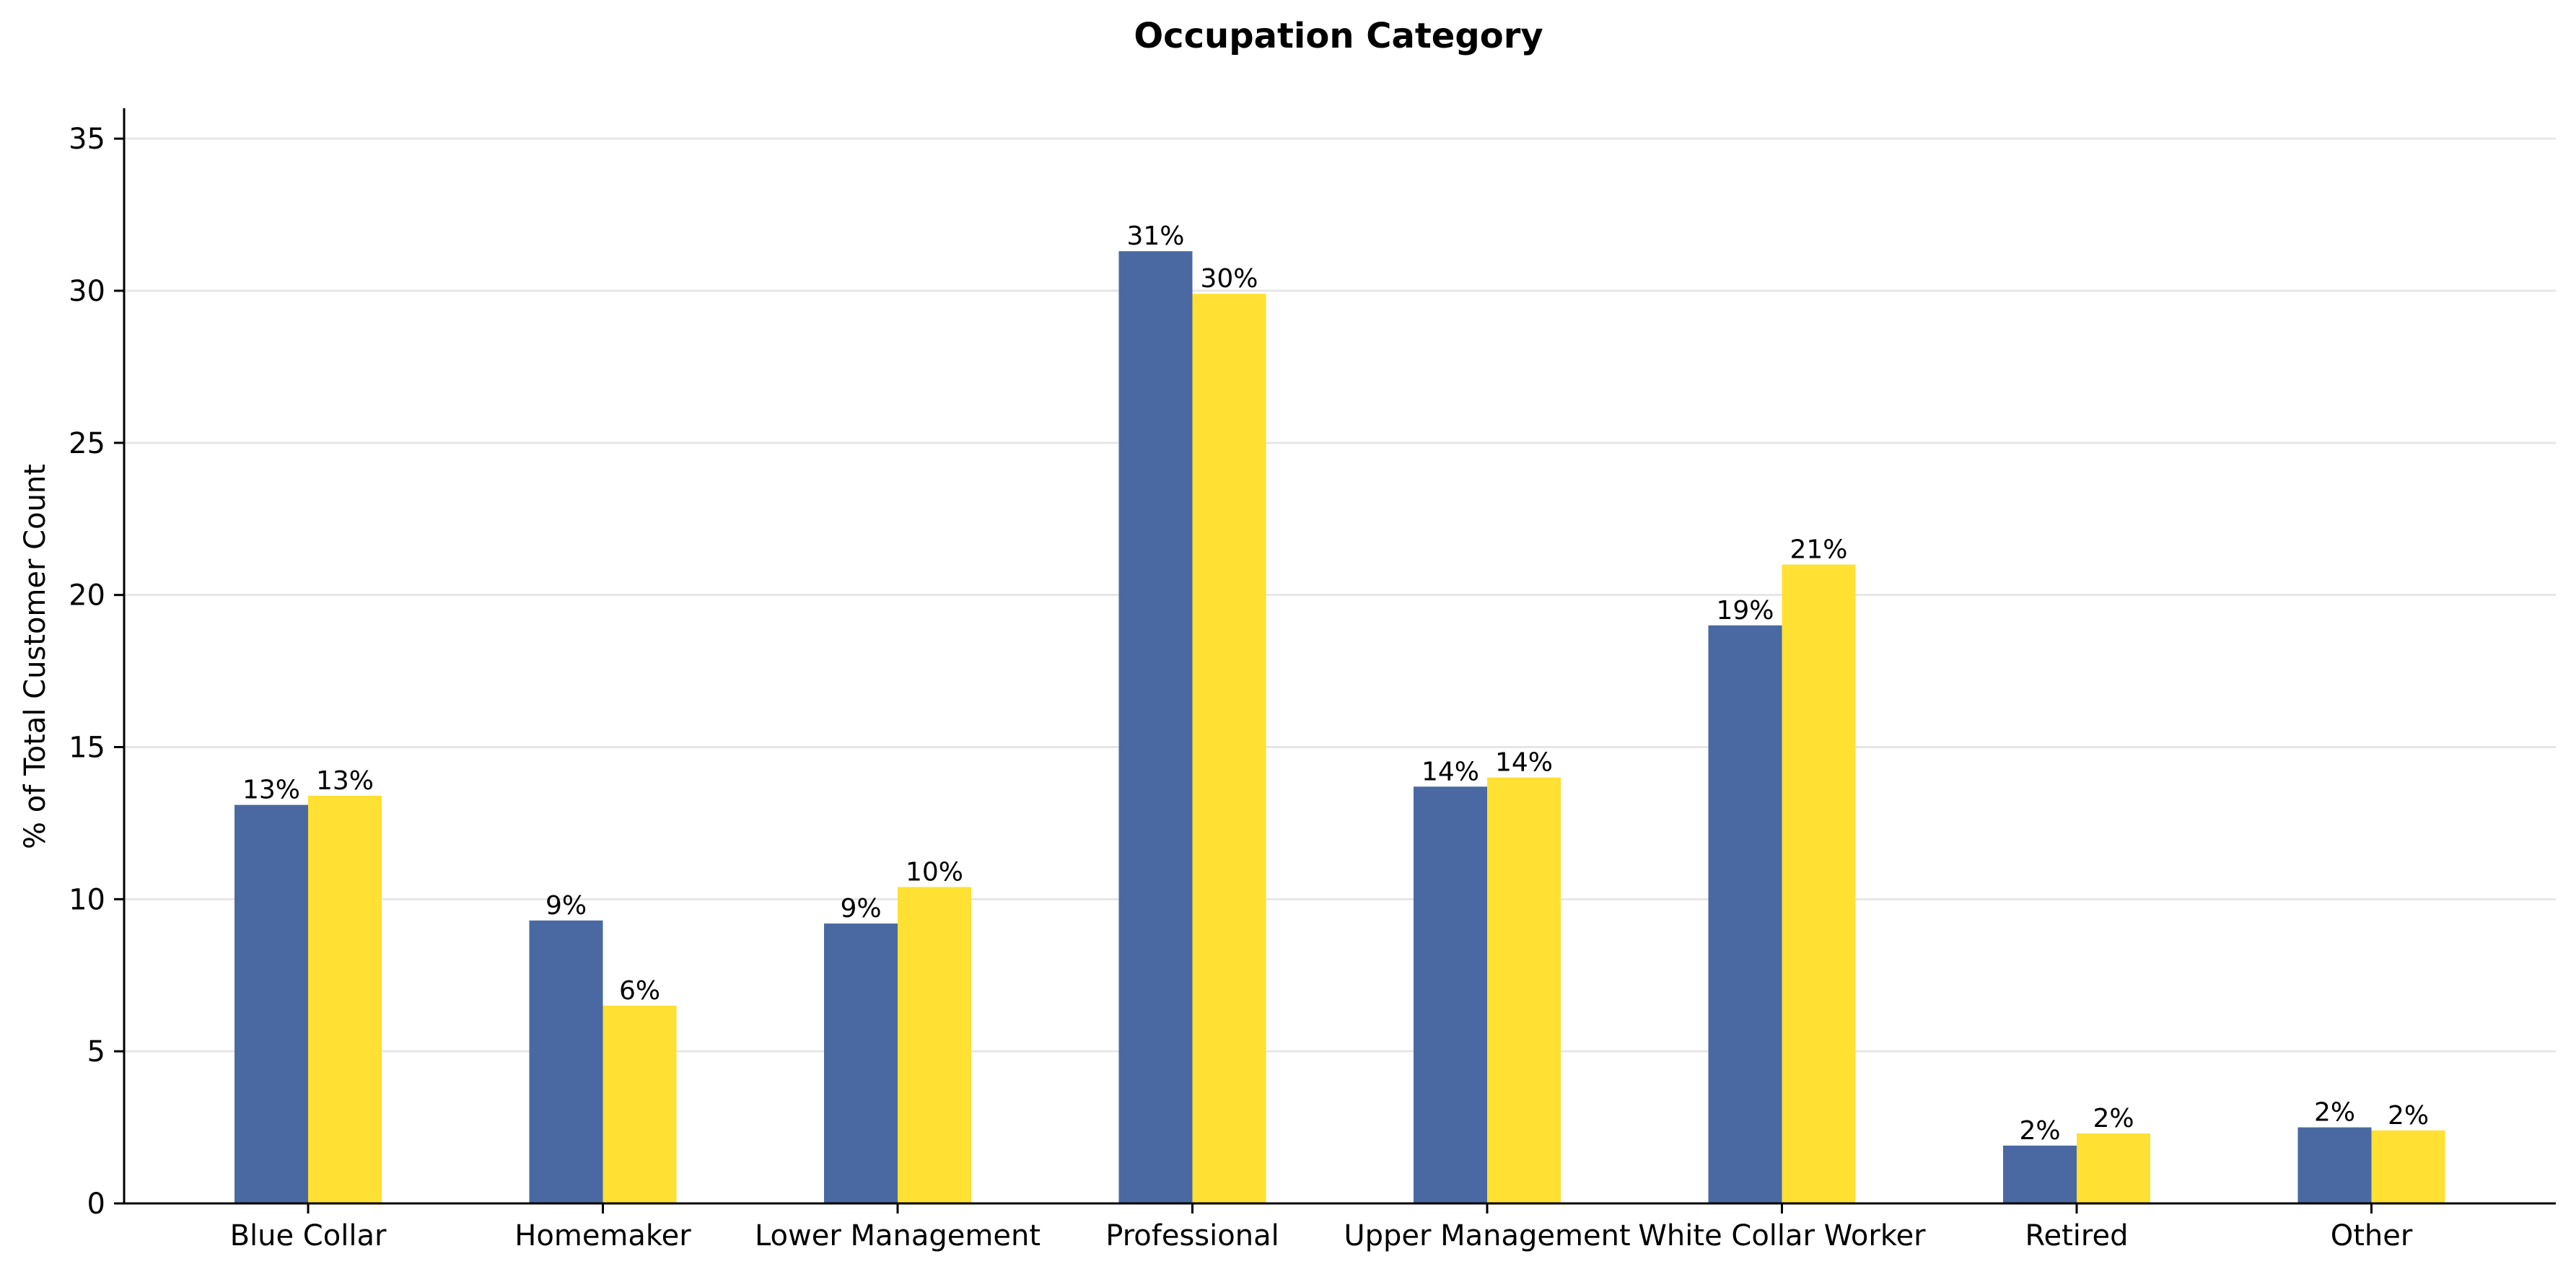  I want to click on x-tick-label: Homemaker, so click(602, 1236).